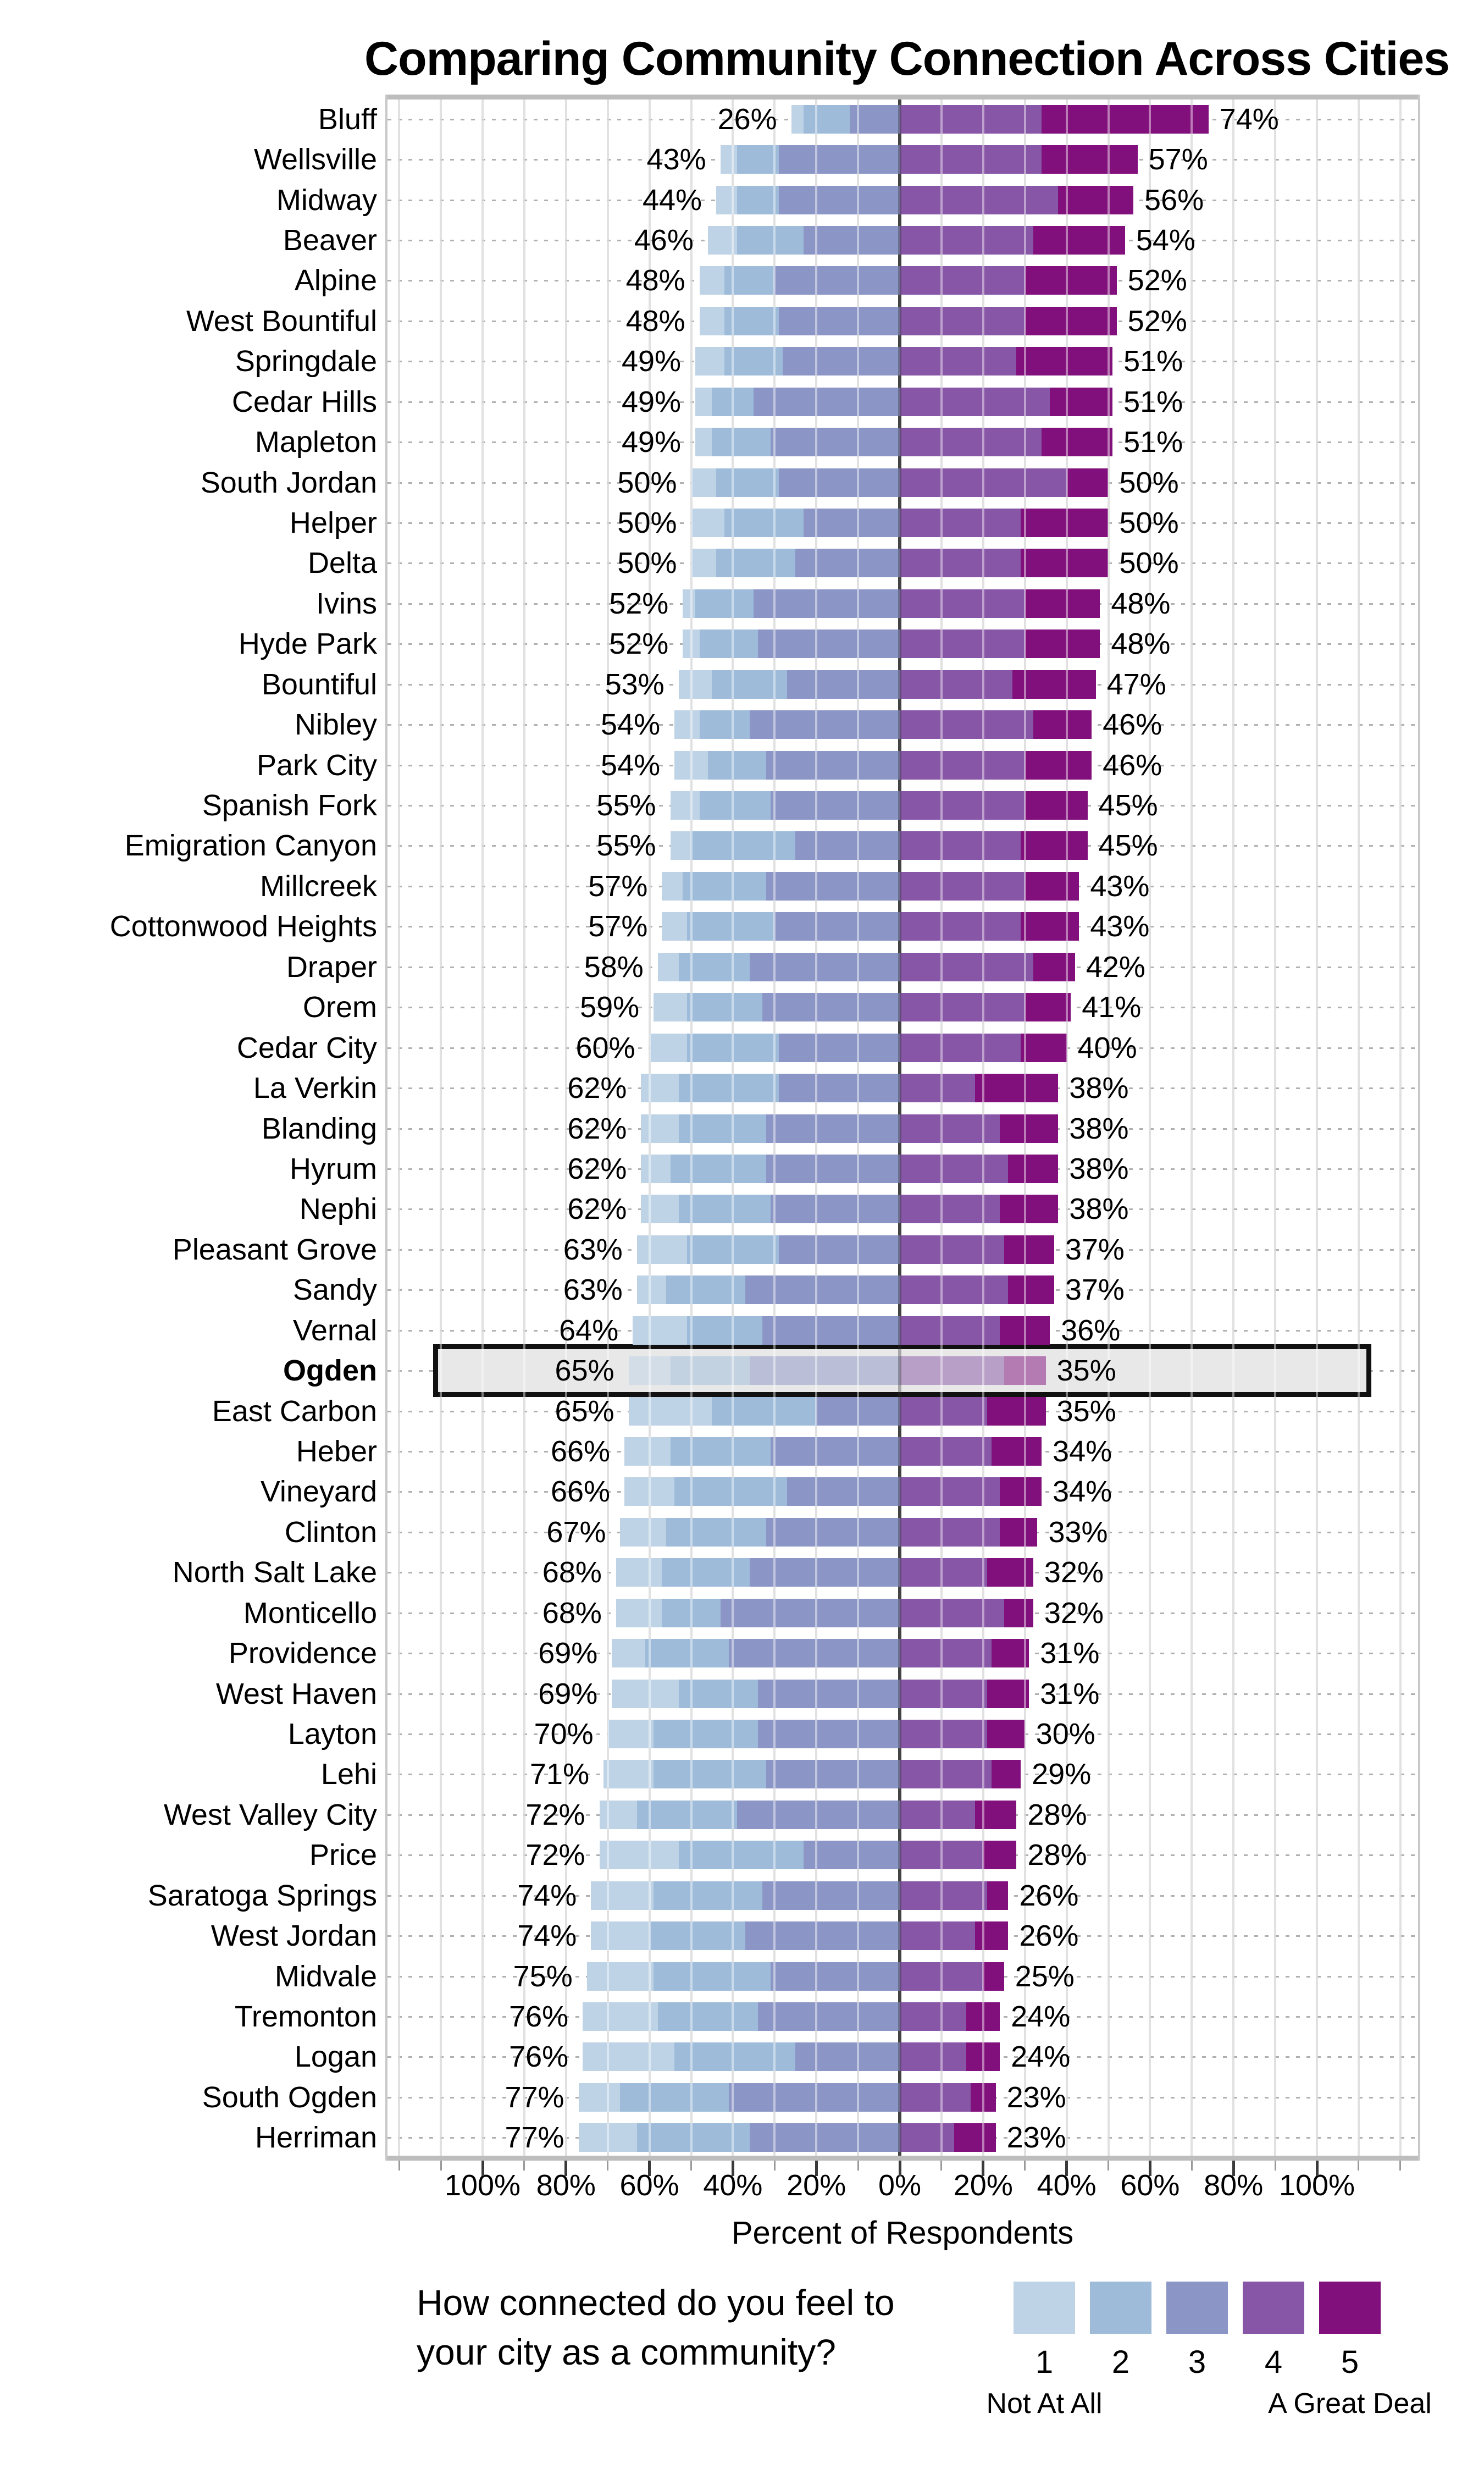 The height and width of the screenshot is (2474, 1484). I want to click on y-axis-label-bluff: Bluff, so click(347, 119).